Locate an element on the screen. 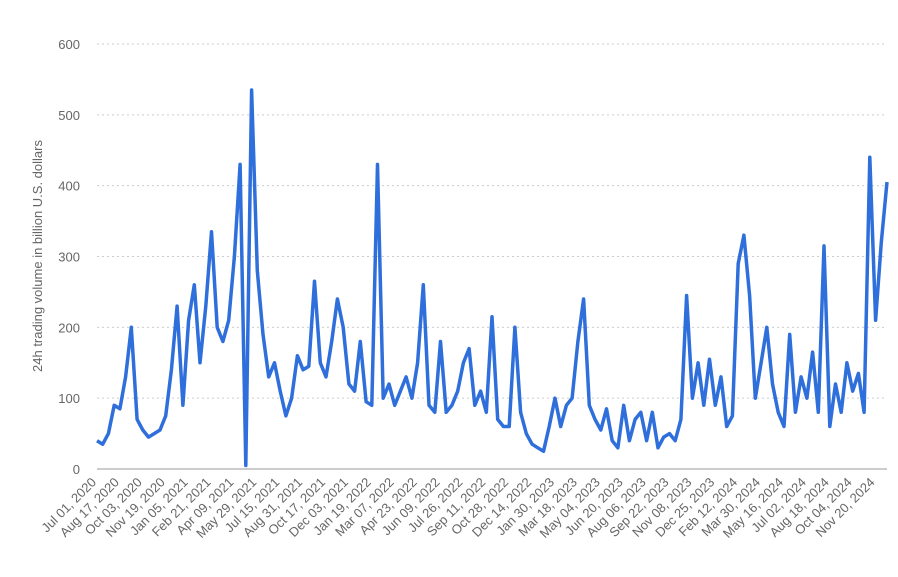  y-tick-label: 100 is located at coordinates (69, 398).